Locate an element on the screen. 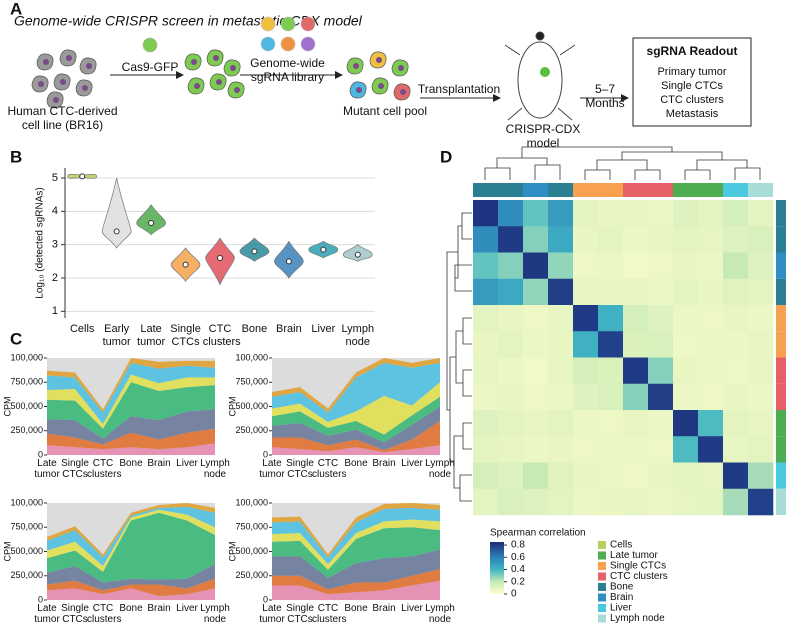 Image resolution: width=786 pixels, height=626 pixels. cell-line-label: Human CTC-derived cell line (BR16) is located at coordinates (62, 118).